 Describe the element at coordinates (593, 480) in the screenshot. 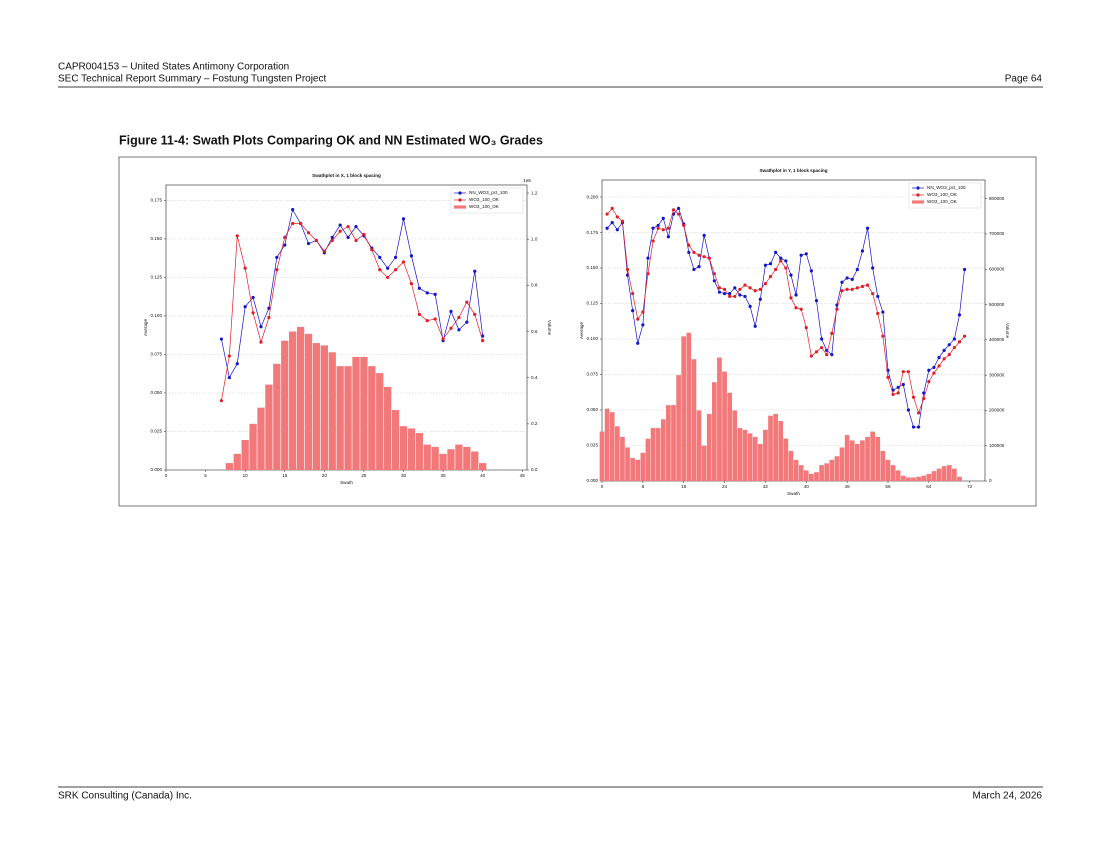

I see `y-tick-label: 0.000` at that location.